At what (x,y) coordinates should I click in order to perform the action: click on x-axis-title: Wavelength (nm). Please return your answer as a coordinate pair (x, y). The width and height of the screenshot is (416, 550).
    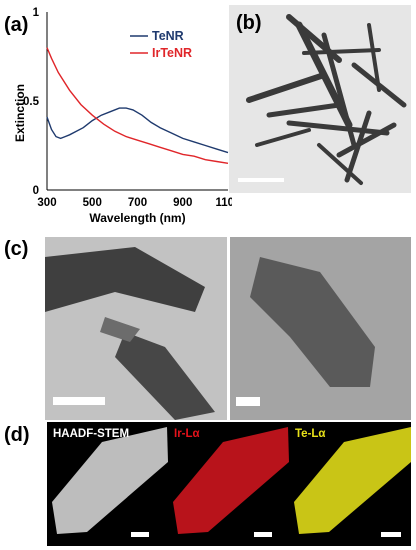
    Looking at the image, I should click on (137, 218).